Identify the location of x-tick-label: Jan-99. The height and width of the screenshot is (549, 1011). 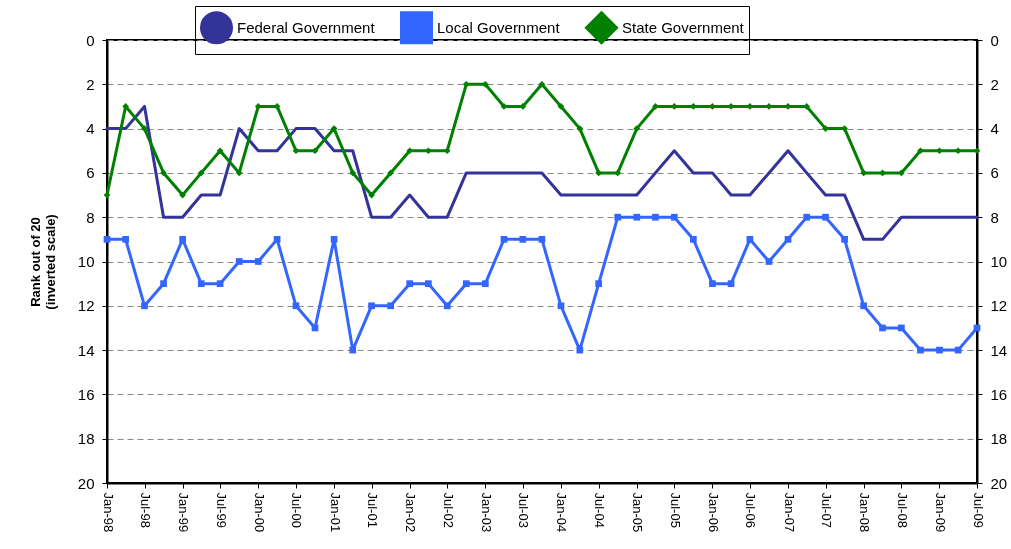
(184, 512).